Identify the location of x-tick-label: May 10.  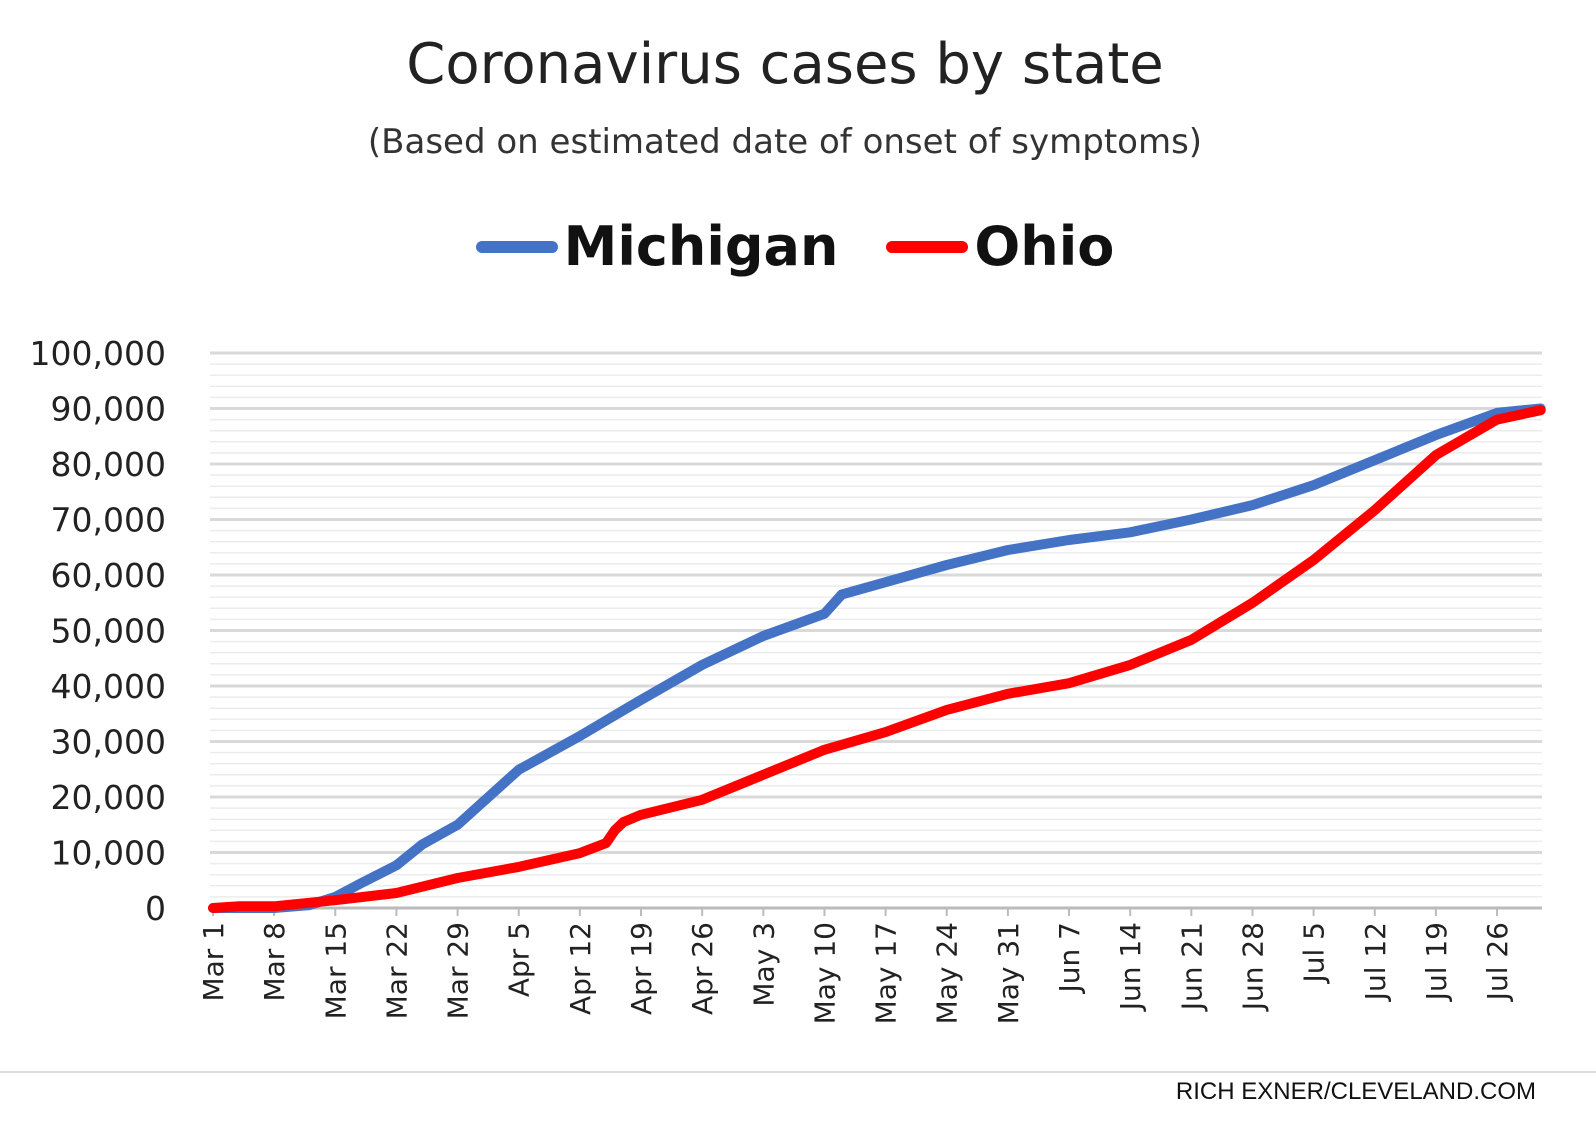
(824, 973).